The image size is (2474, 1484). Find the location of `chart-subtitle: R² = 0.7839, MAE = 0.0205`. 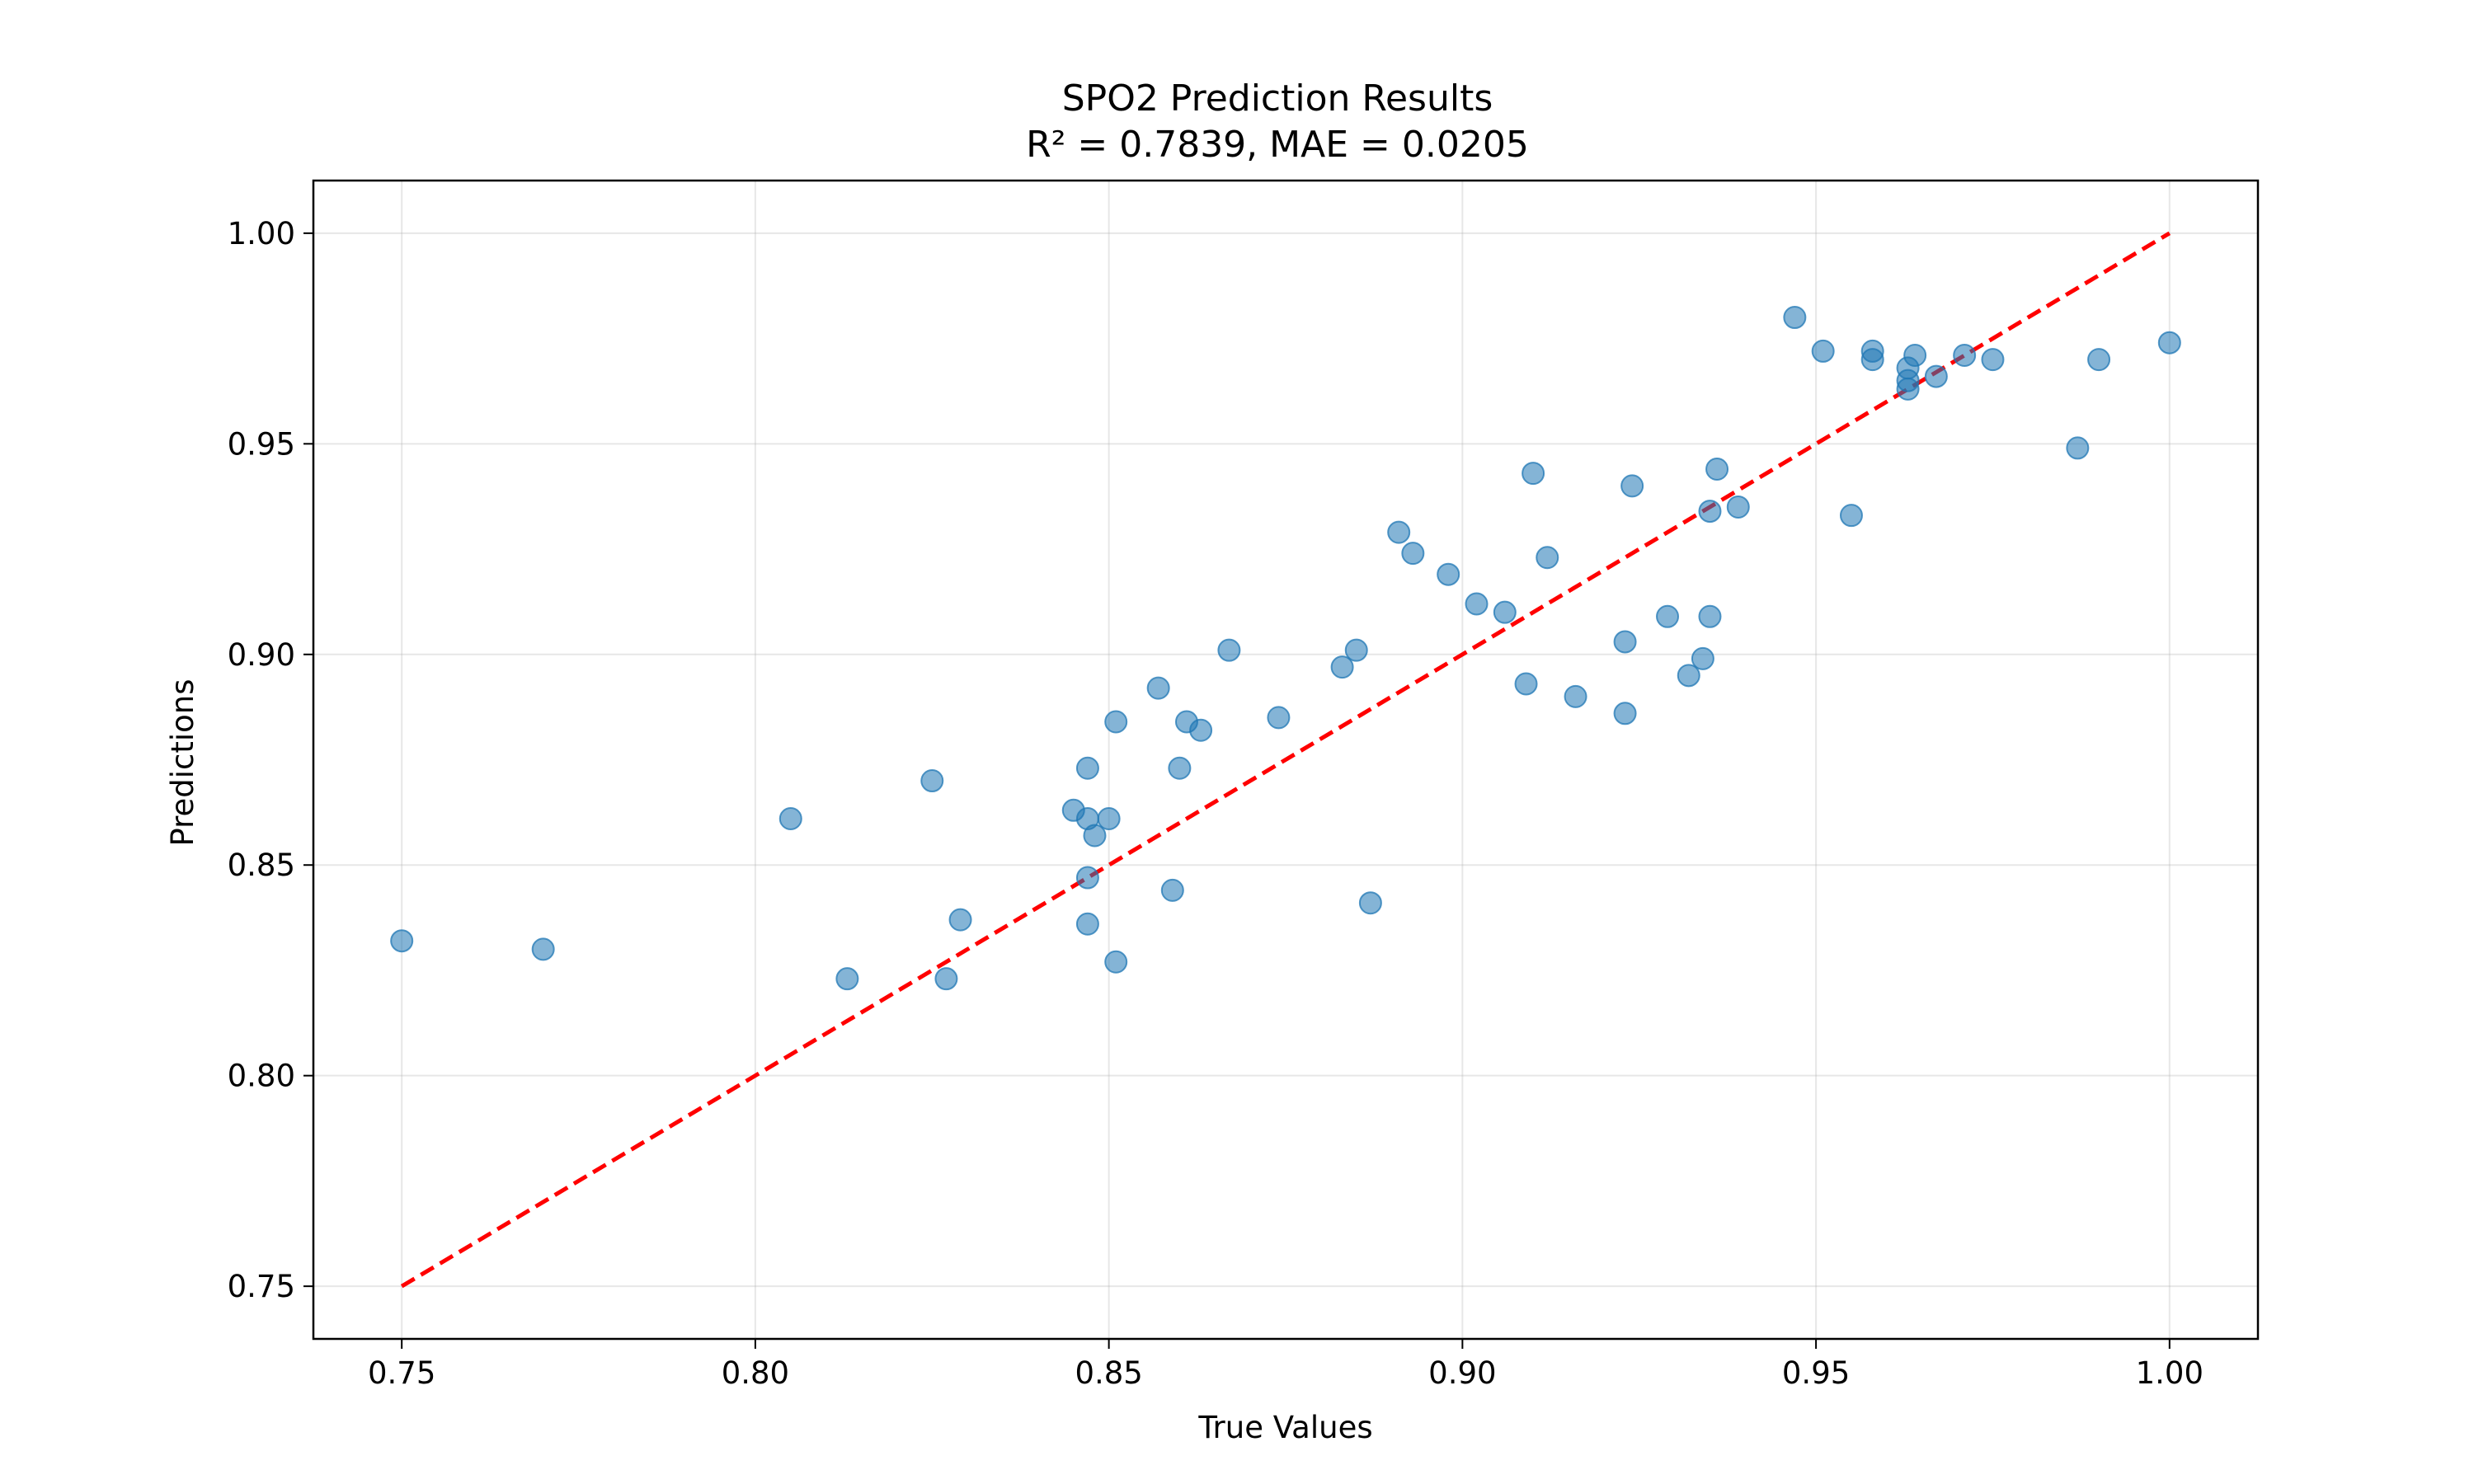

chart-subtitle: R² = 0.7839, MAE = 0.0205 is located at coordinates (1277, 145).